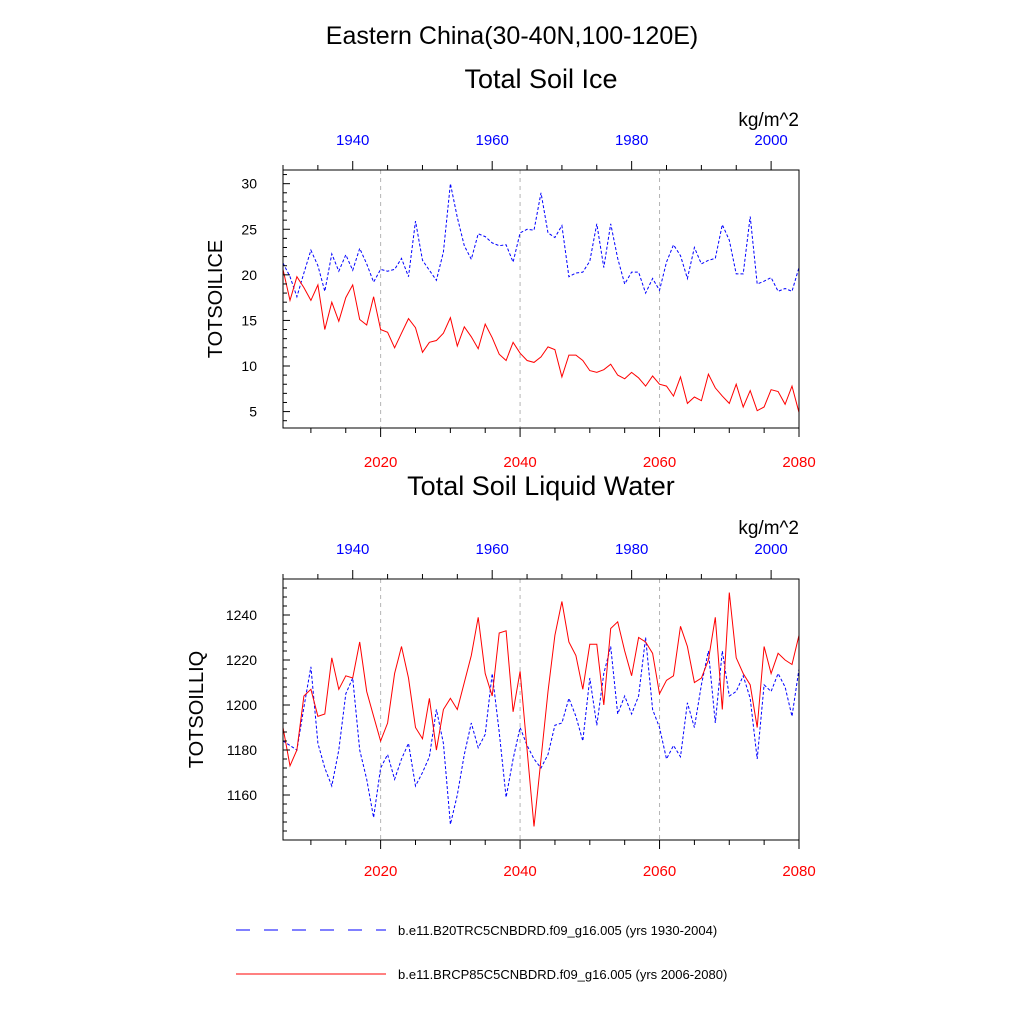 This screenshot has height=1024, width=1024. What do you see at coordinates (249, 275) in the screenshot?
I see `y-tick-label: 20` at bounding box center [249, 275].